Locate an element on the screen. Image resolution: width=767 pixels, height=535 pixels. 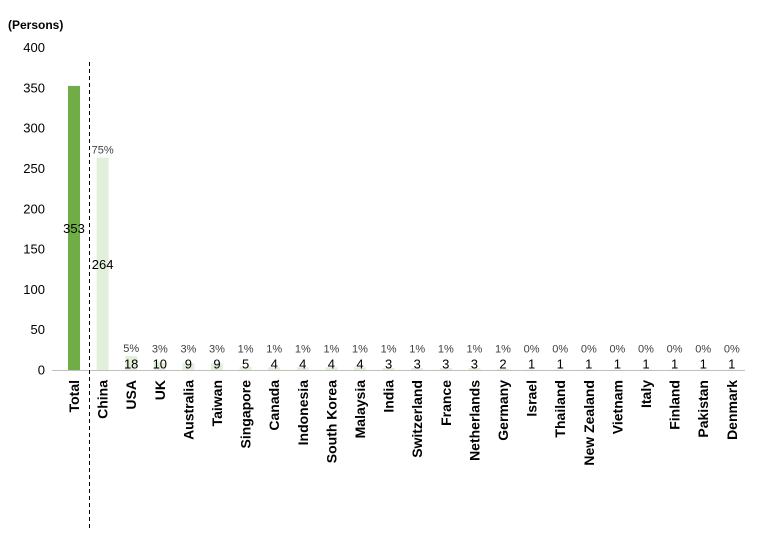
bar-uk is located at coordinates (159, 366).